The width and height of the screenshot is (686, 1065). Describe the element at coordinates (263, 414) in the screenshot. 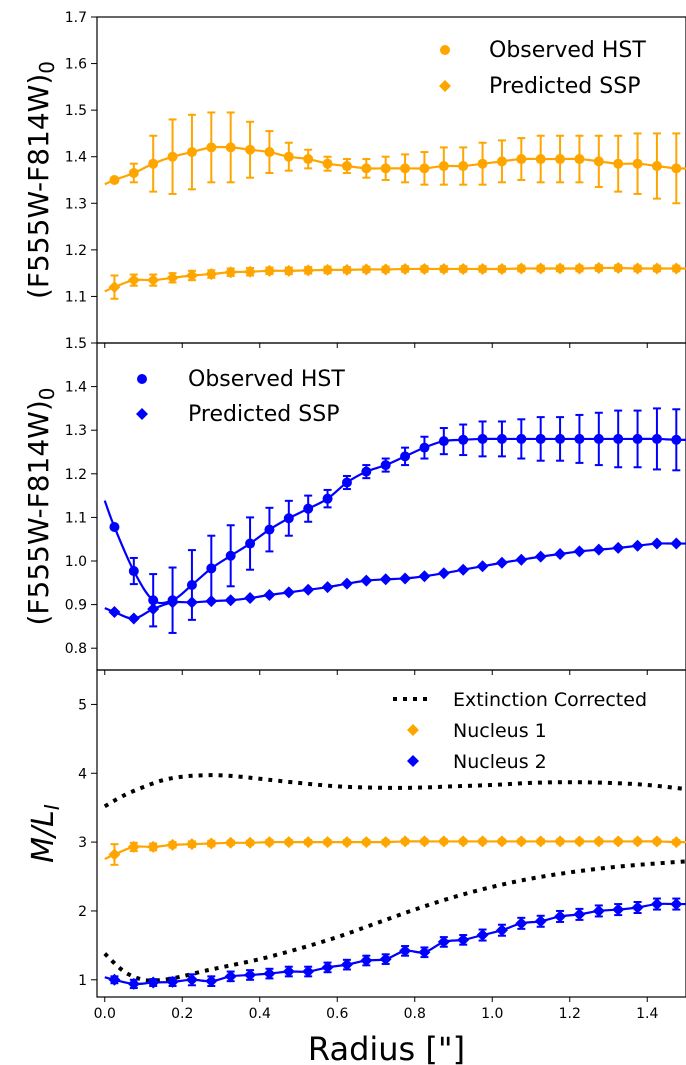

I see `legend-label: Predicted SSP` at that location.